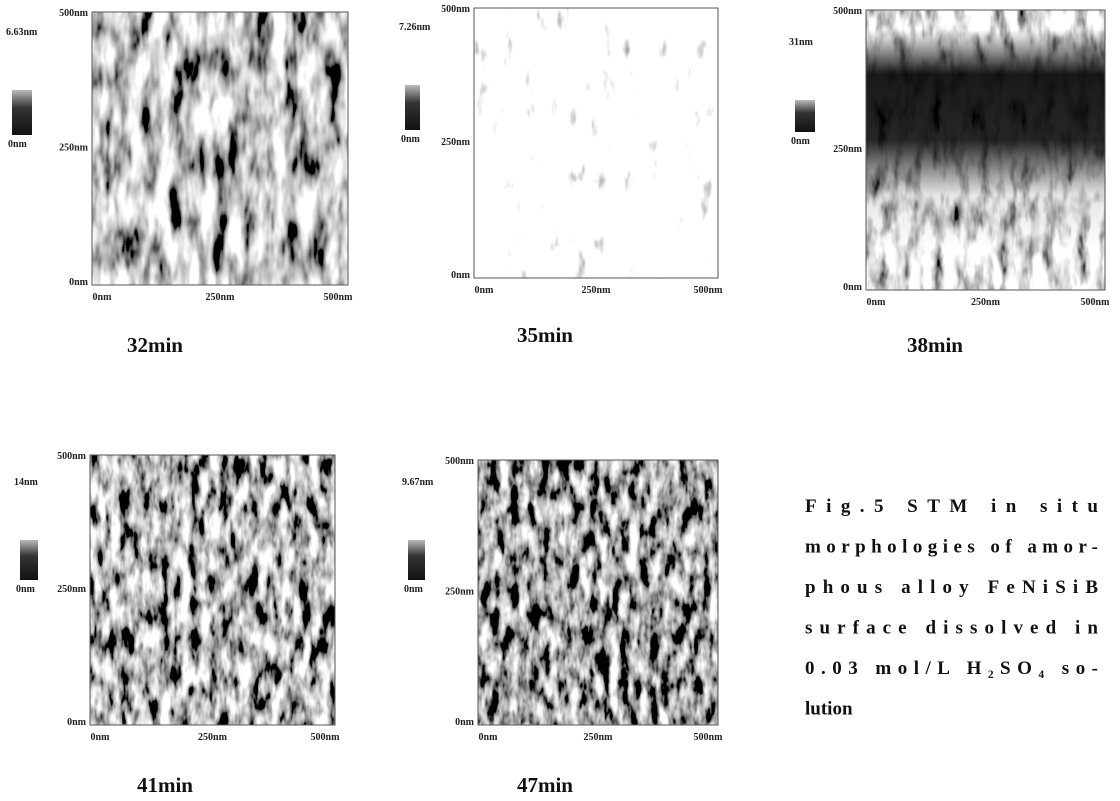 The width and height of the screenshot is (1120, 801). I want to click on stm-panel: 14nm 0nm 500nm 250nm 0nm 0nm 250nm 500nm 41min, so click(177, 624).